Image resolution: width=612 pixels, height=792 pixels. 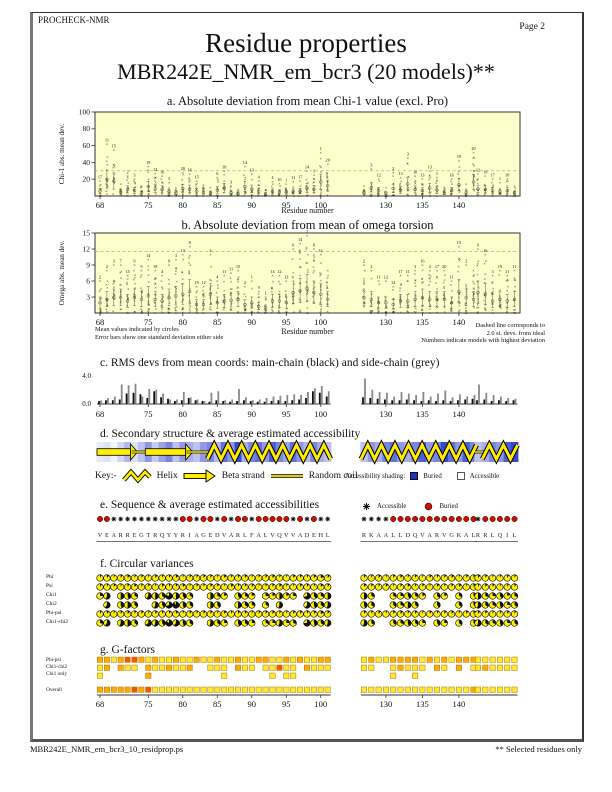 I want to click on svg-text: 100, so click(x=320, y=414).